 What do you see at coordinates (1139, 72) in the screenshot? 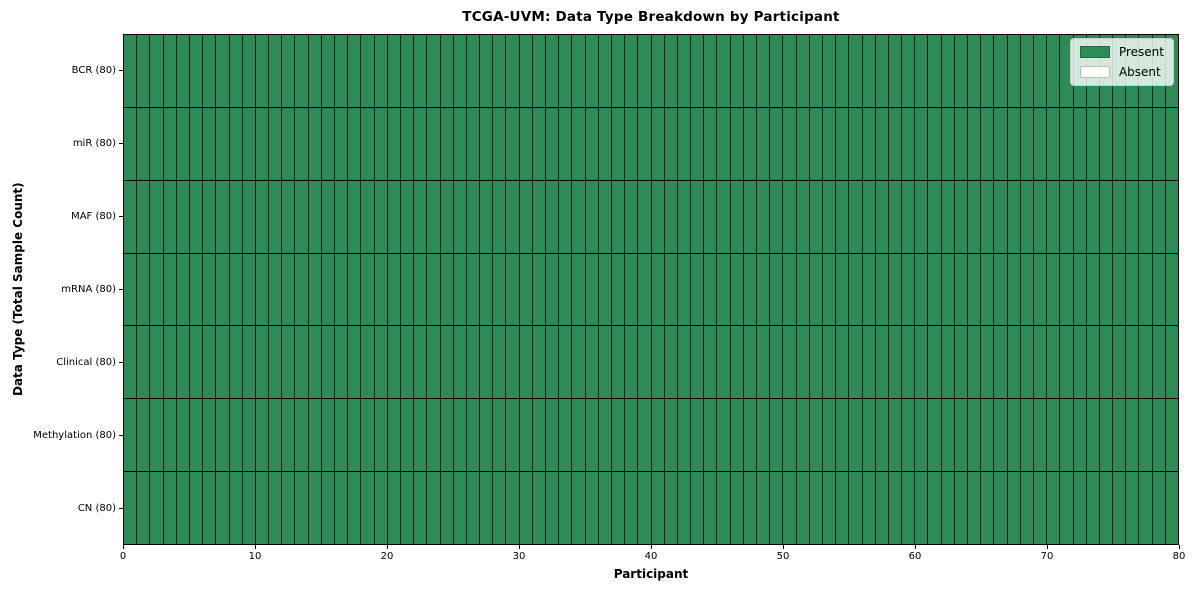
I see `legend-label: Absent` at bounding box center [1139, 72].